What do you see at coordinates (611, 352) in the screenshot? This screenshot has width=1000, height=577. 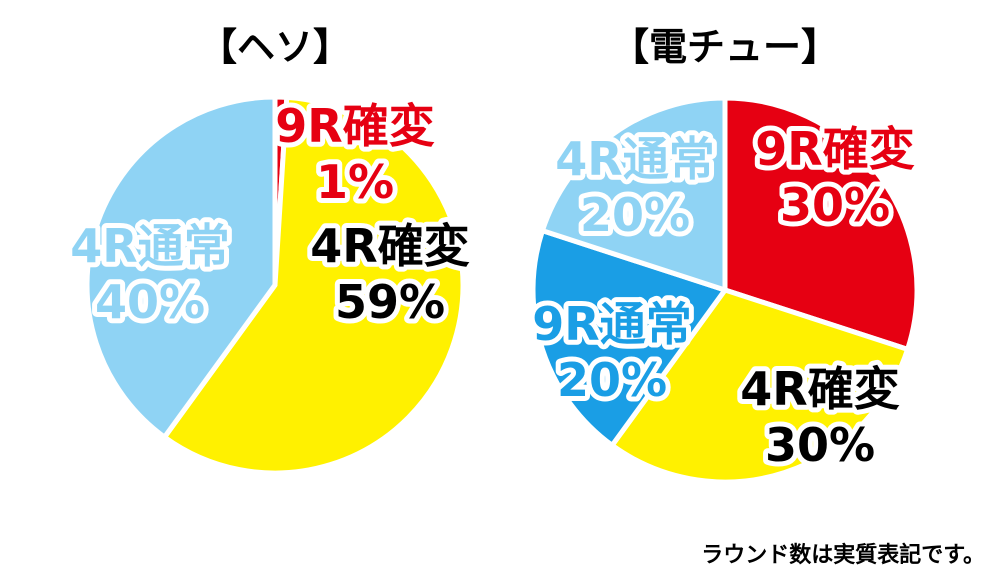 I see `slice-label-1-2: 9R通常 20%` at bounding box center [611, 352].